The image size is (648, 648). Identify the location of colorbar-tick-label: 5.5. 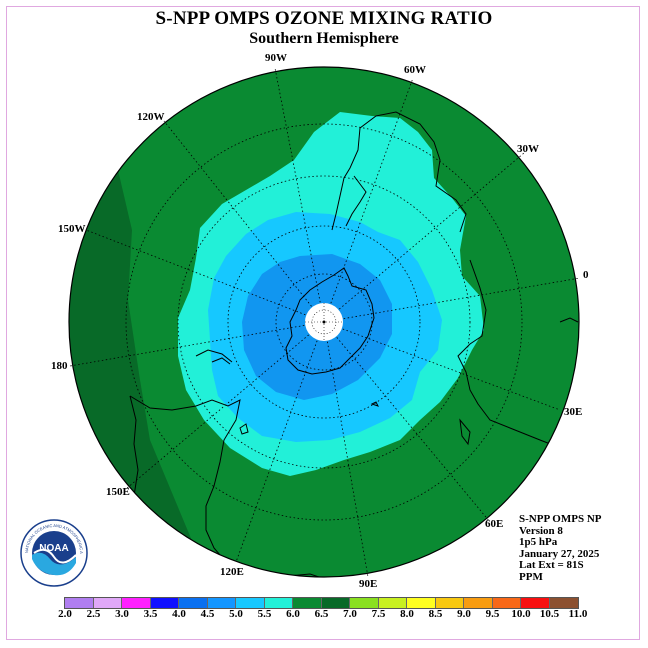
(264, 614).